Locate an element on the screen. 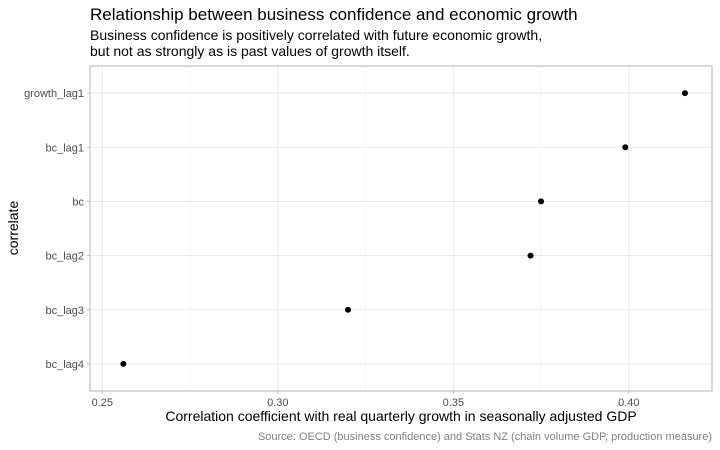 The height and width of the screenshot is (450, 720). y-tick-label: bc_lag1 is located at coordinates (64, 148).